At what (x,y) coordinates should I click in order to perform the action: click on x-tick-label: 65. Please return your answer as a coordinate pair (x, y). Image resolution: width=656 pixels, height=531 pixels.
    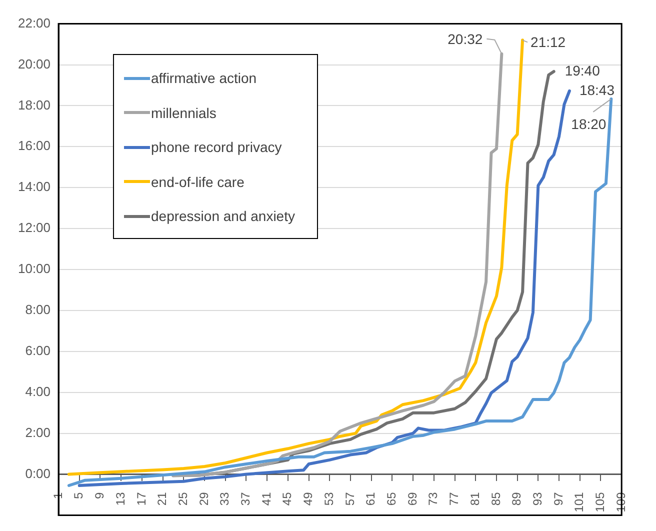
    Looking at the image, I should click on (391, 499).